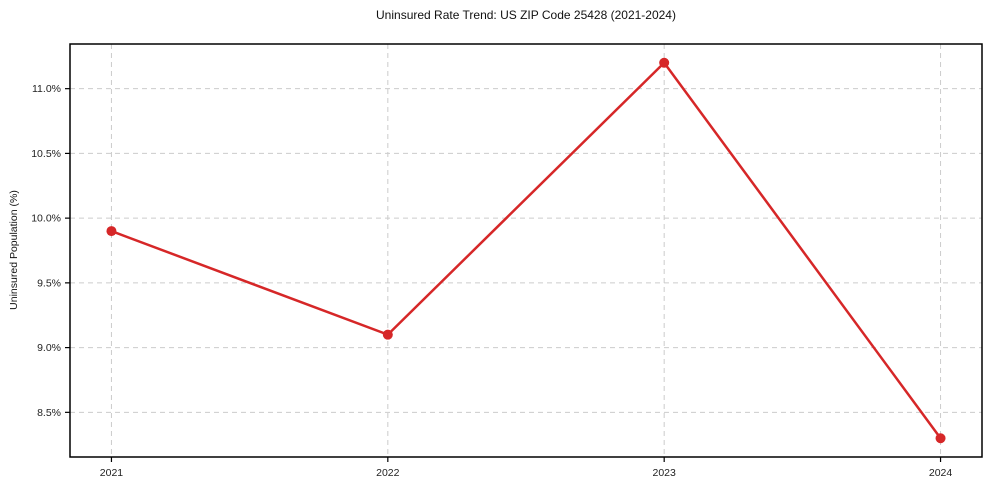 The height and width of the screenshot is (490, 989). Describe the element at coordinates (14, 250) in the screenshot. I see `y-axis-label: Uninsured Population (%)` at that location.